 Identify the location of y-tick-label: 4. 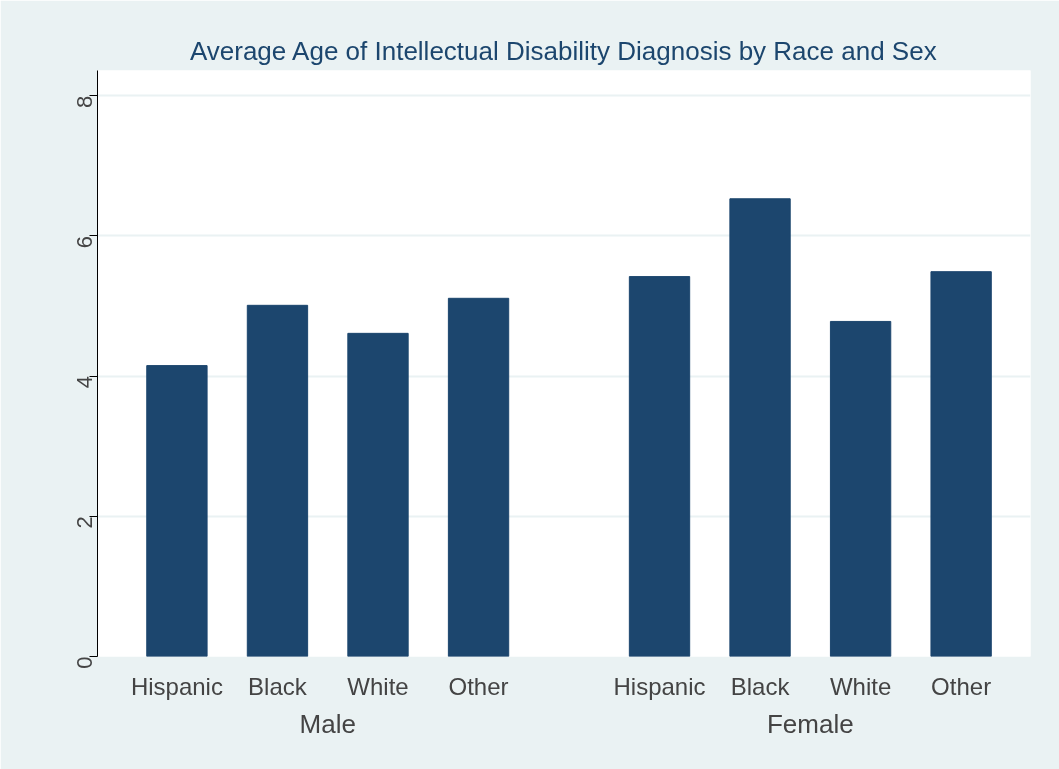
(84, 382).